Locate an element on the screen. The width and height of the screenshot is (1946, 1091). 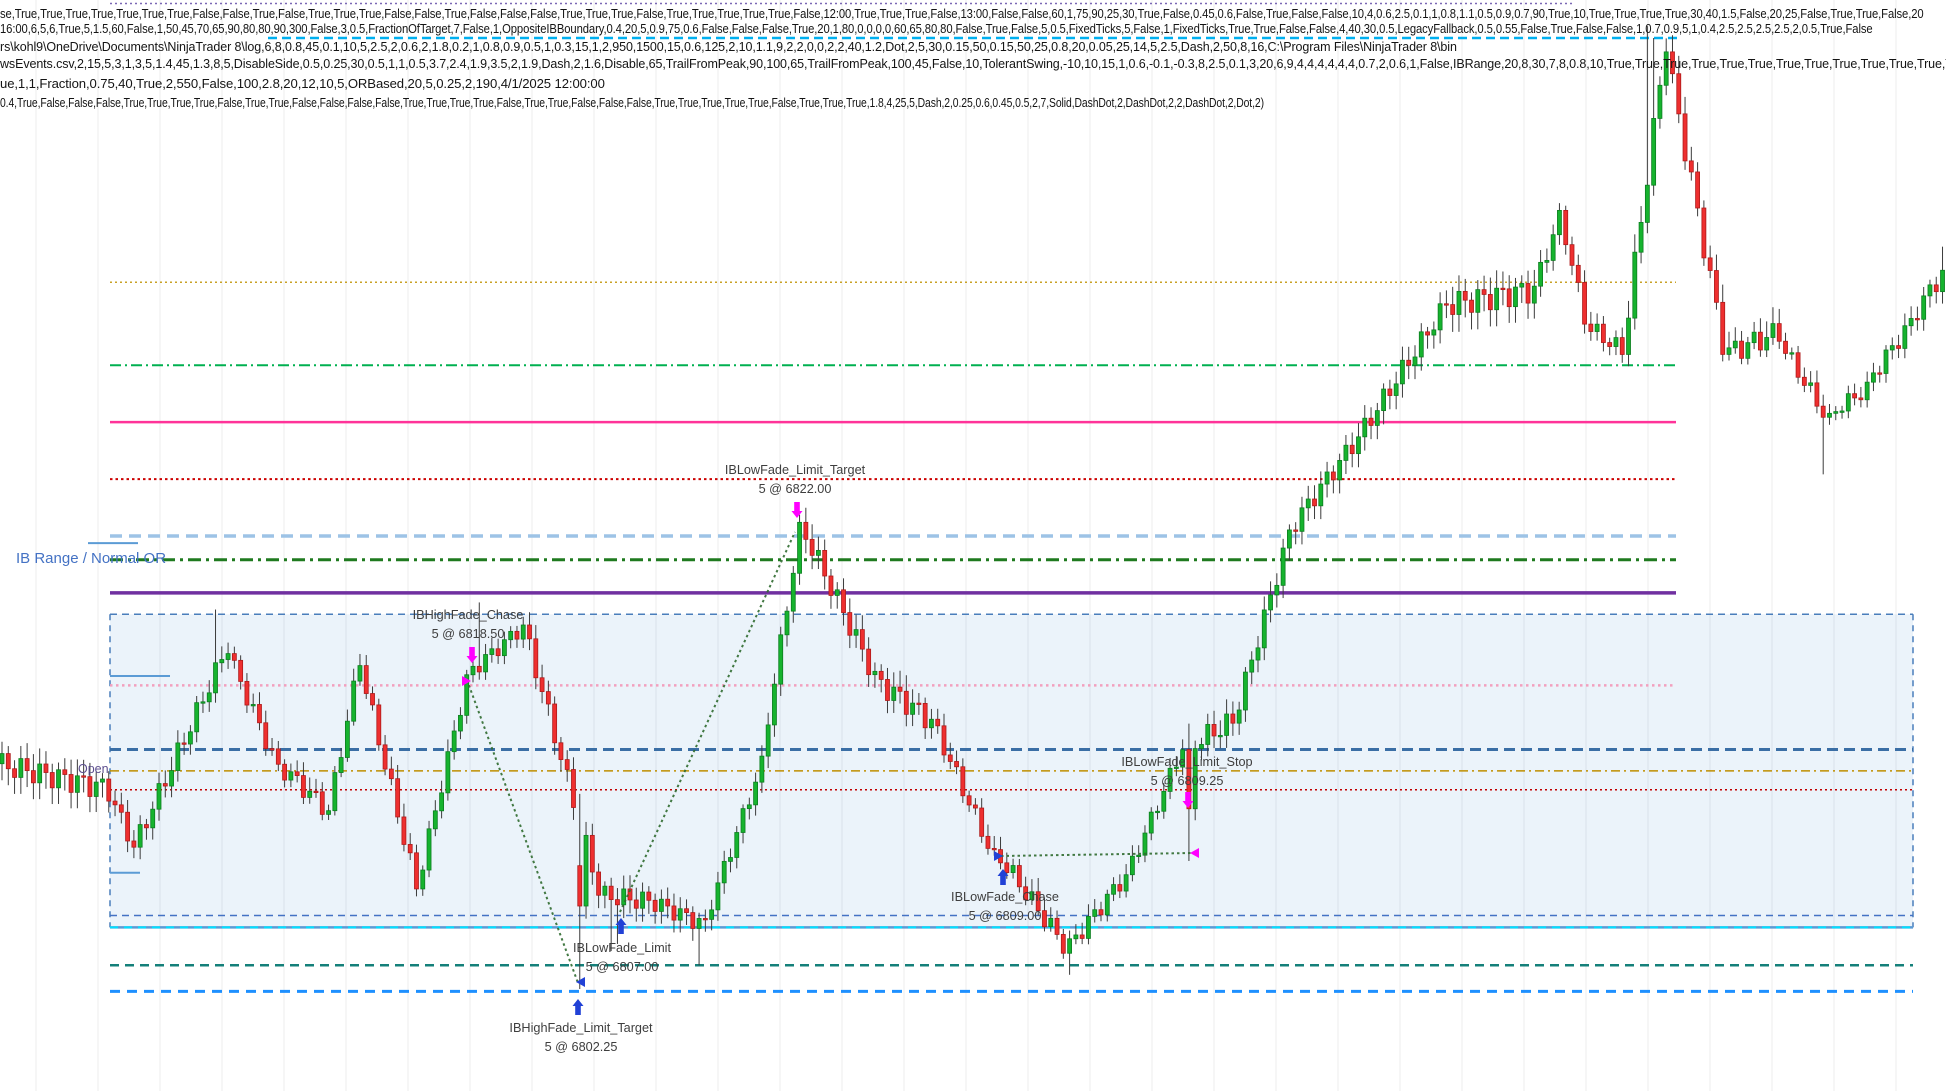
trade-connection-line is located at coordinates (1096, 854).